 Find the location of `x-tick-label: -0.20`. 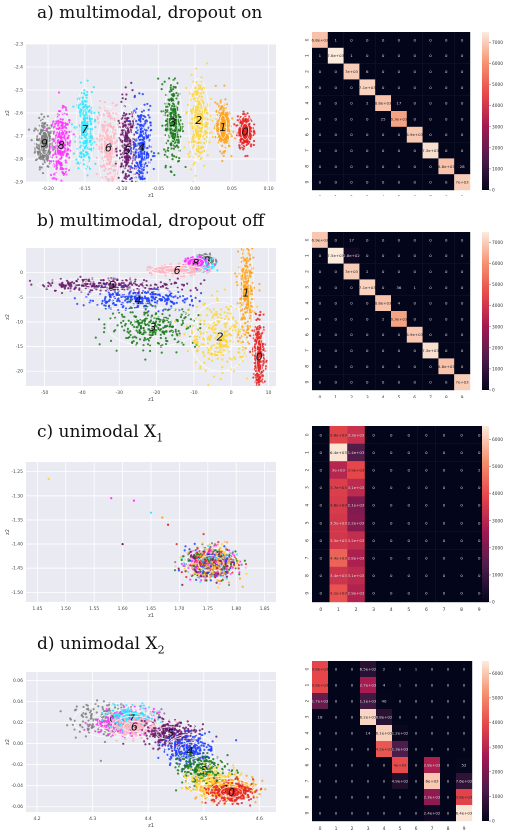

x-tick-label: -0.20 is located at coordinates (48, 189).